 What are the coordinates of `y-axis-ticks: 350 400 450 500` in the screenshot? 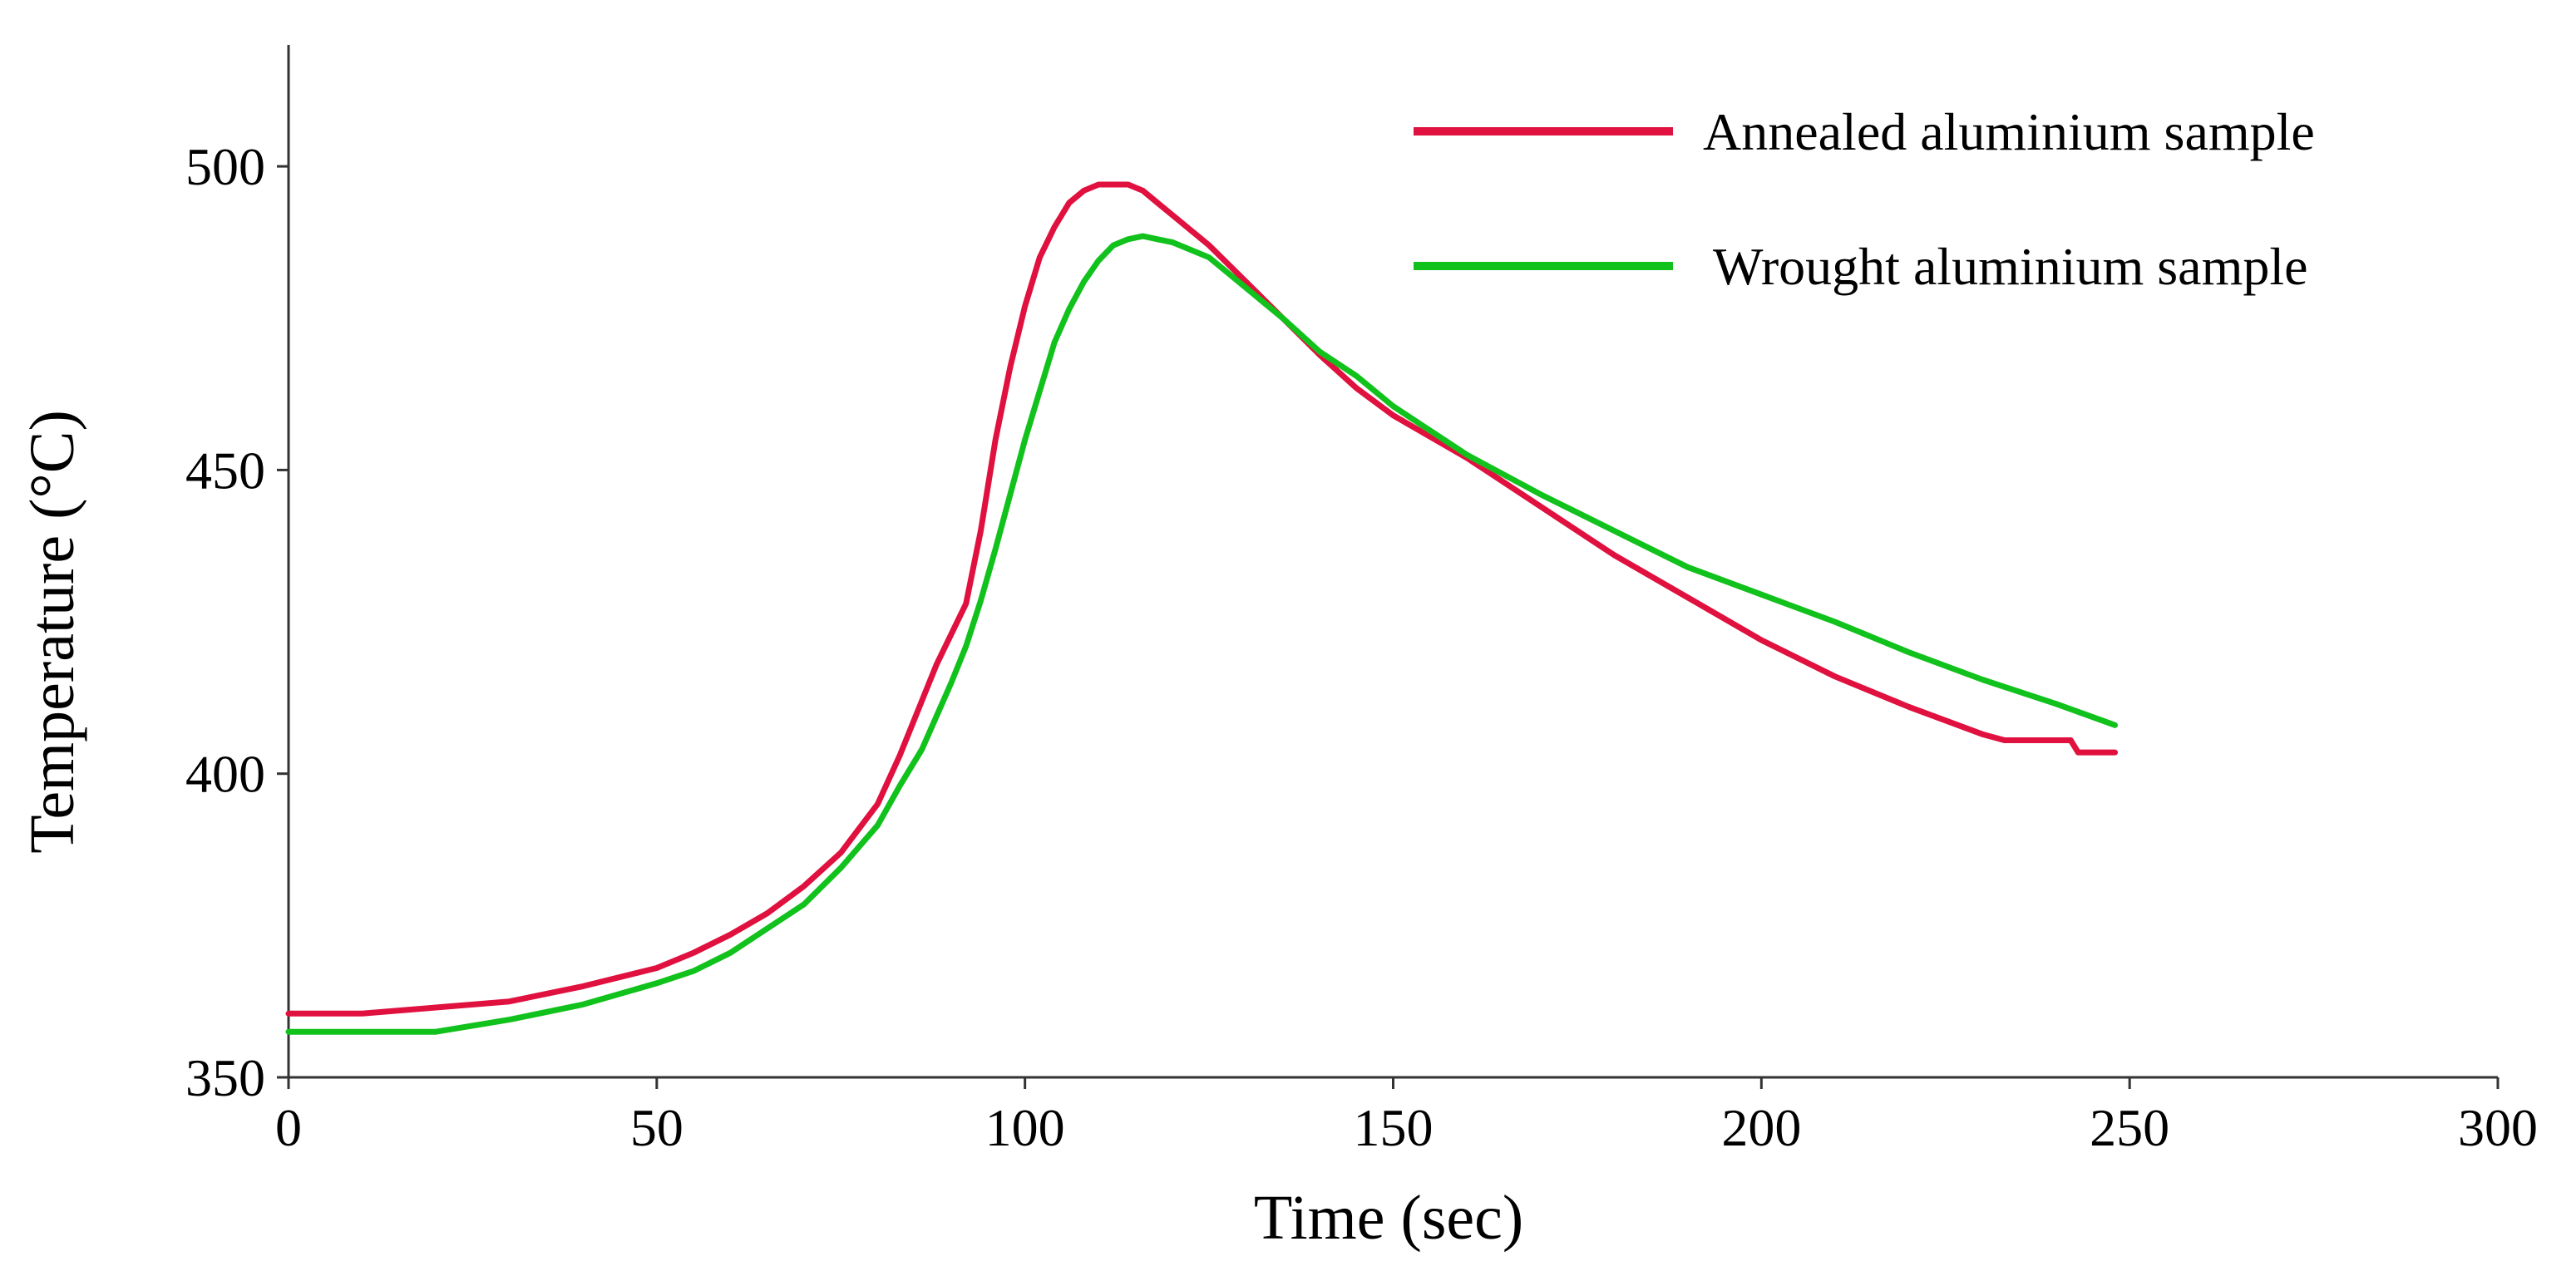 It's located at (237, 622).